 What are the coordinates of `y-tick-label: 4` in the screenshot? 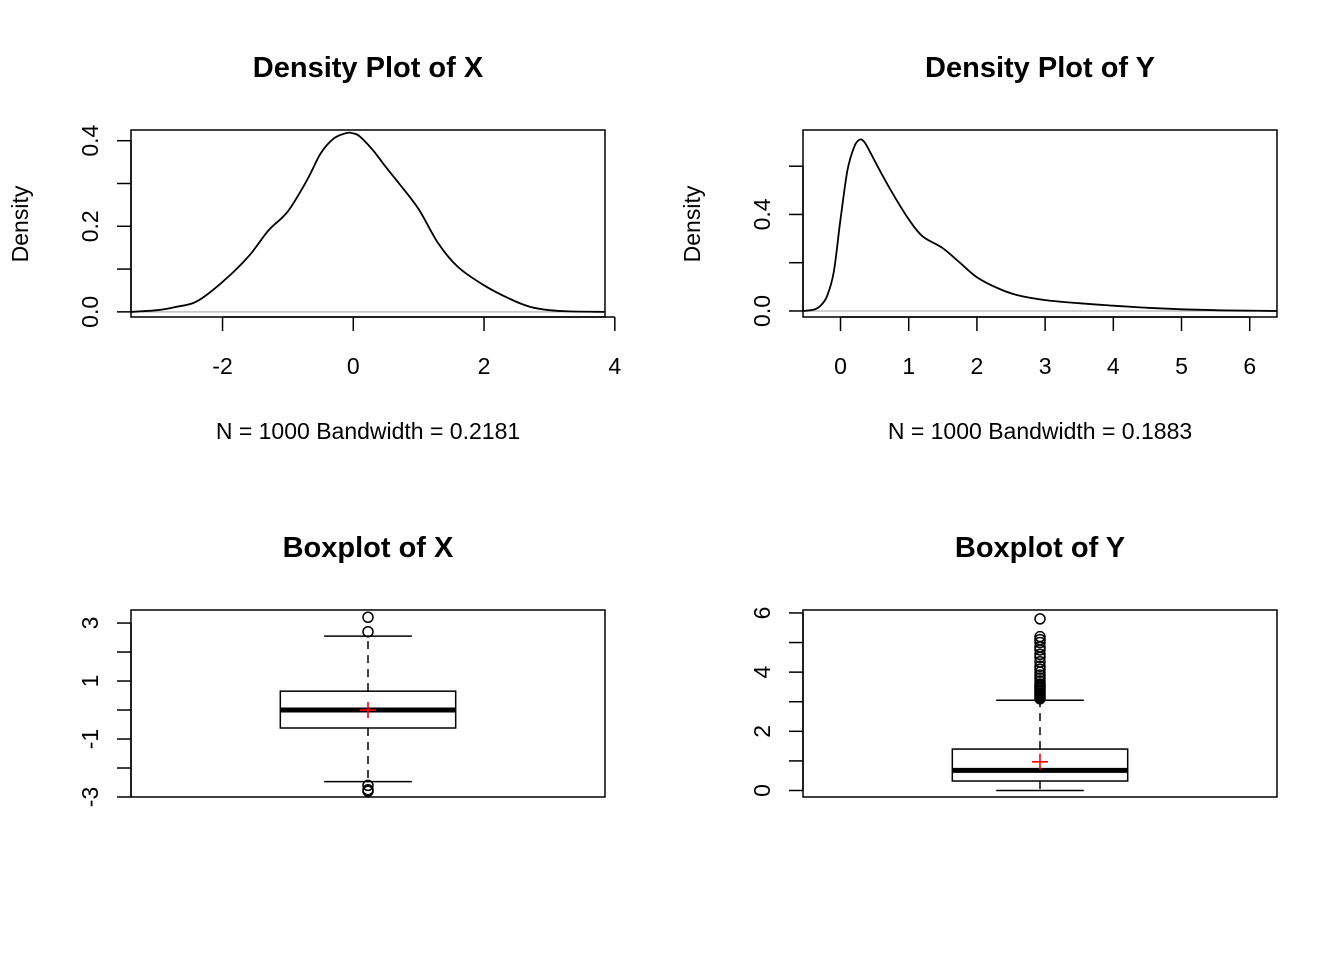 It's located at (762, 672).